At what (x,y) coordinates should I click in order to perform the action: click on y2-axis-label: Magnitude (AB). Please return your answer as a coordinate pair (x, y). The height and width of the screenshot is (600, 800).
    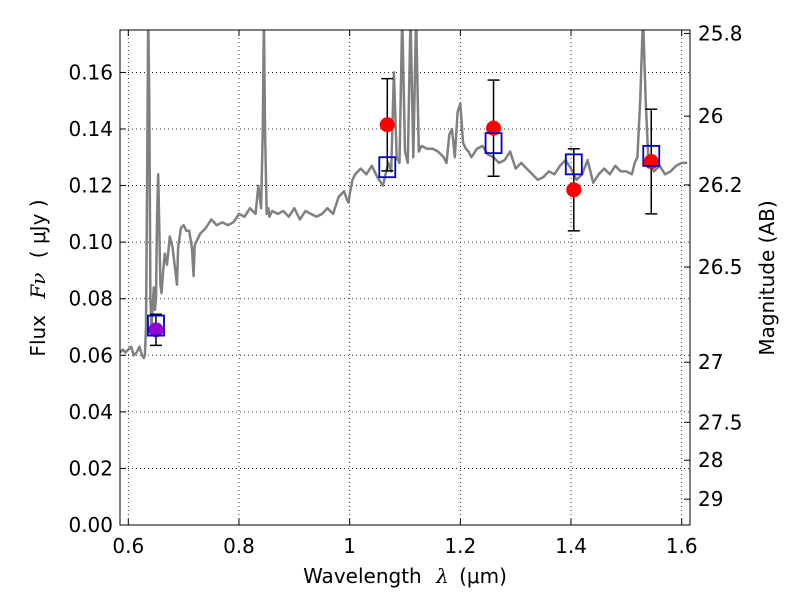
    Looking at the image, I should click on (767, 277).